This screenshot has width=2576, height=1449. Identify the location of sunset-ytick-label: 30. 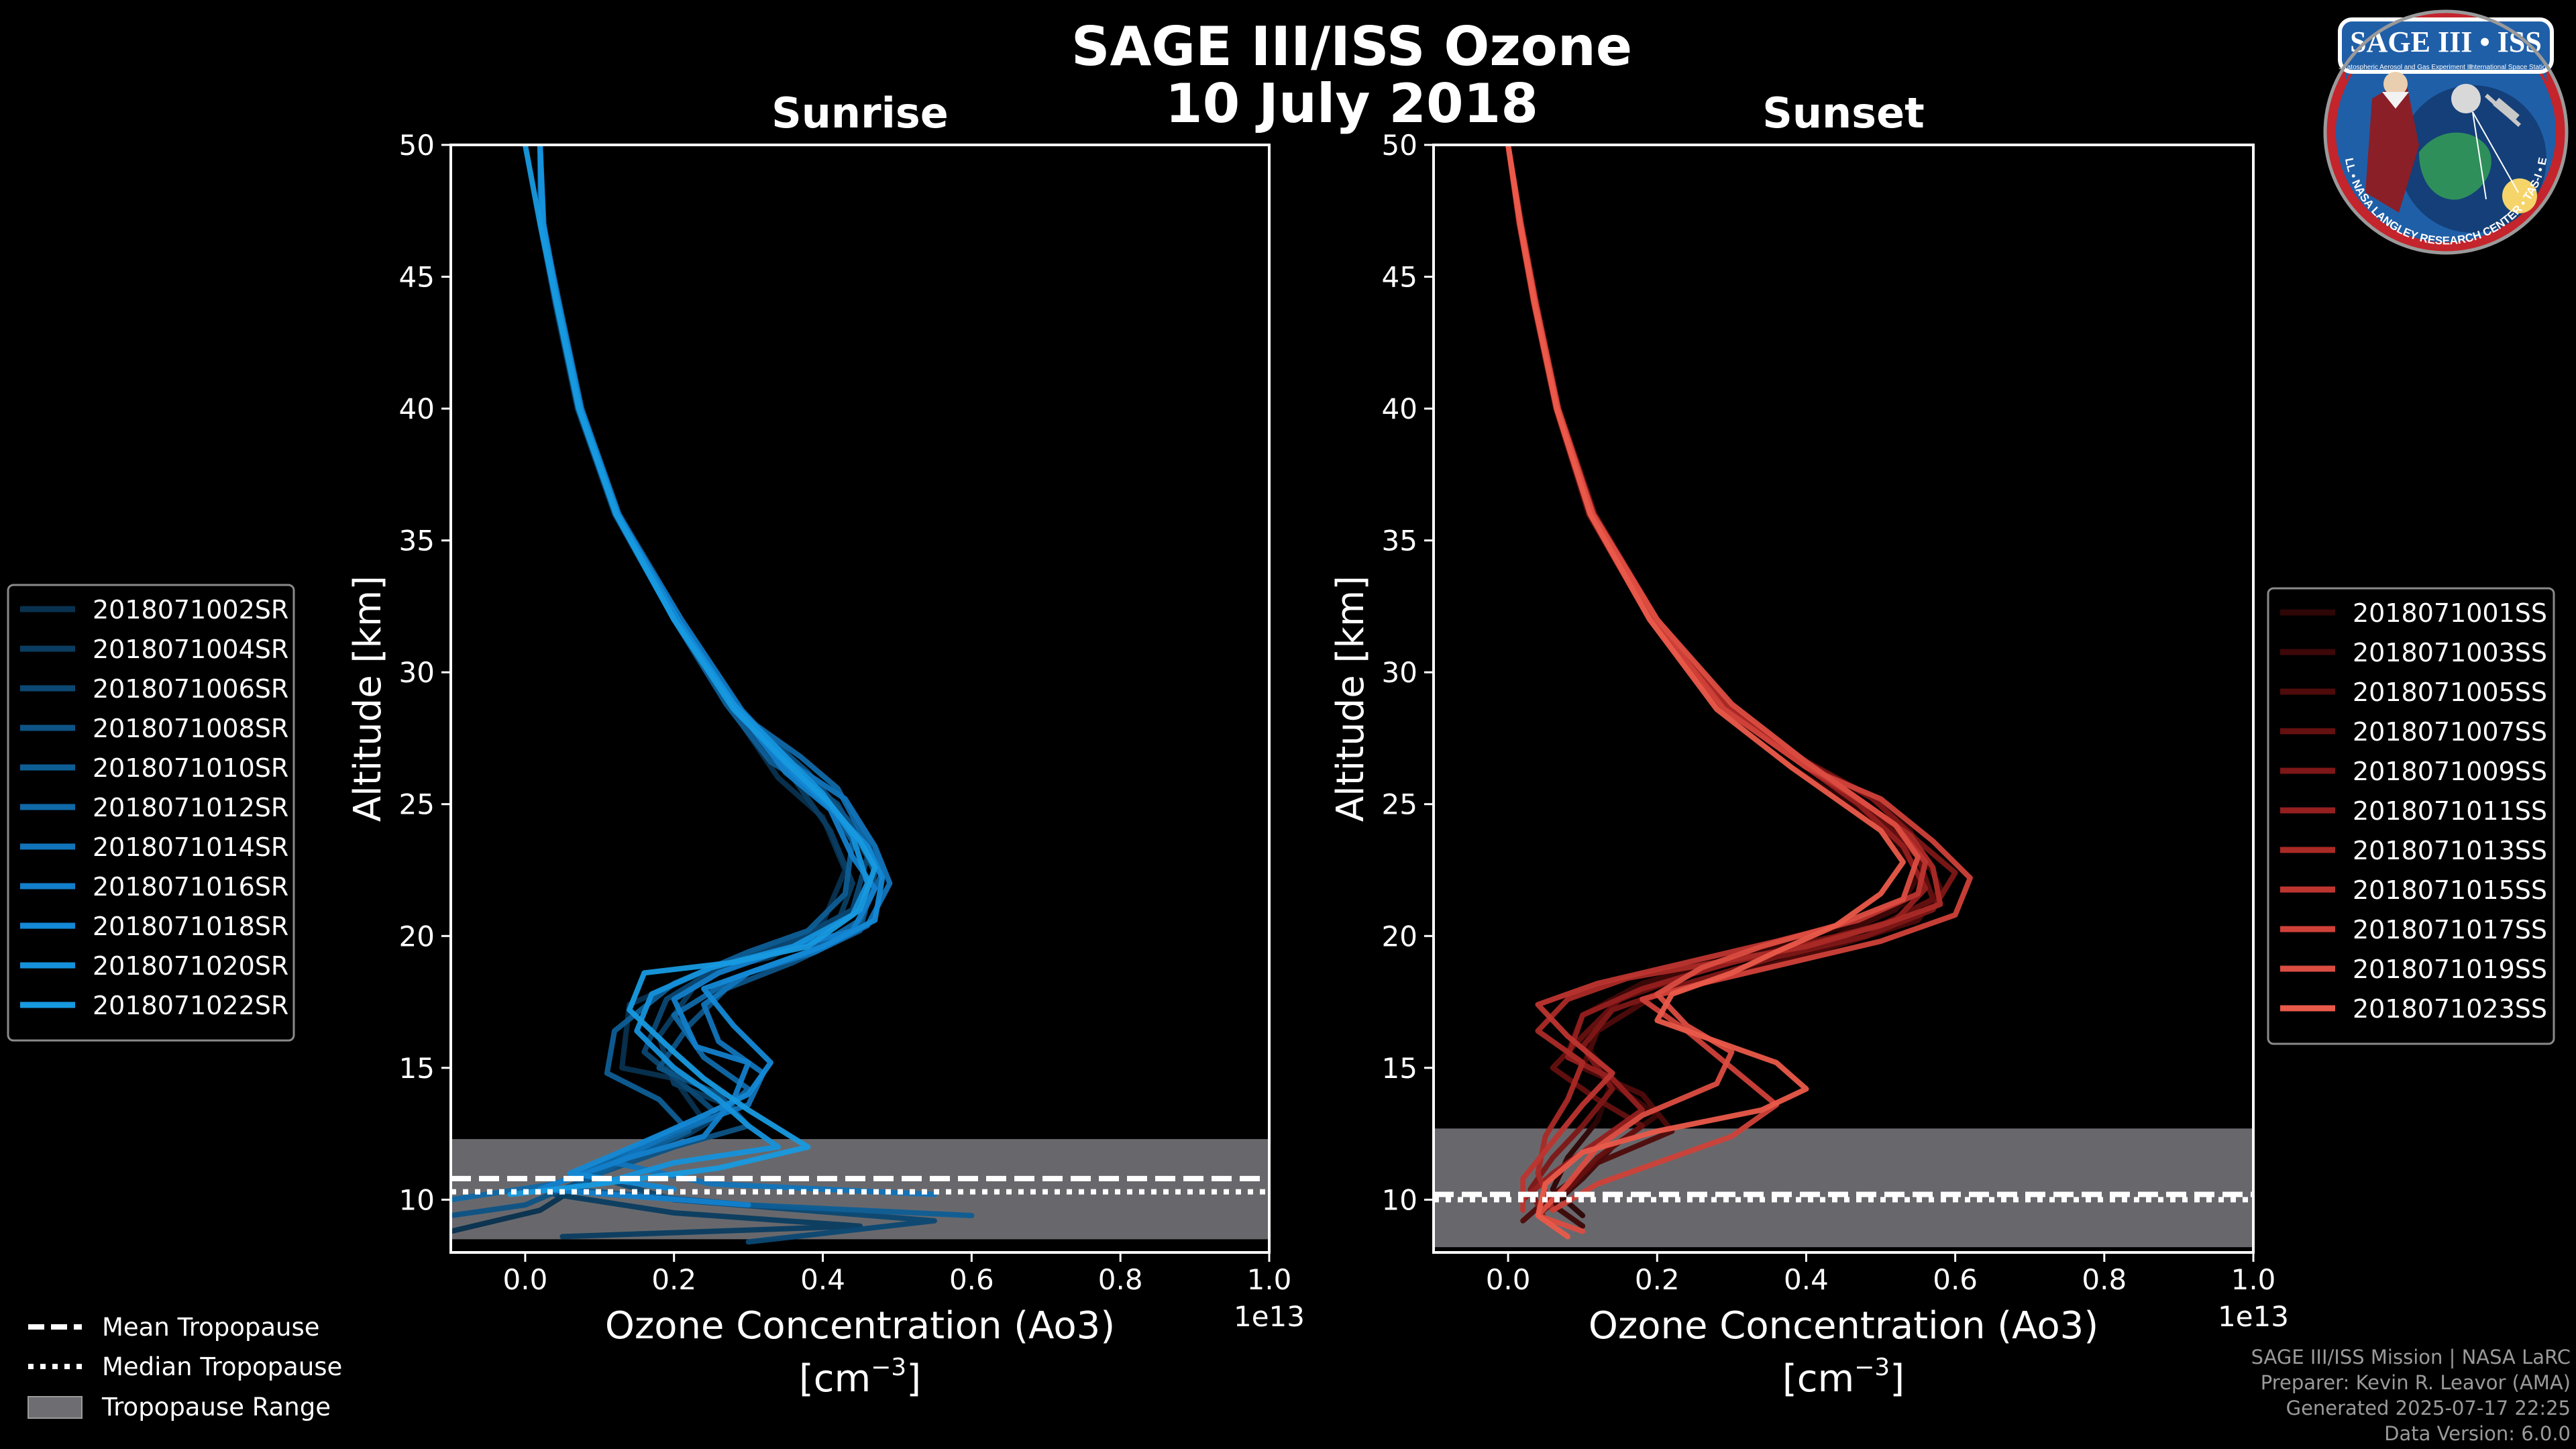
(1399, 672).